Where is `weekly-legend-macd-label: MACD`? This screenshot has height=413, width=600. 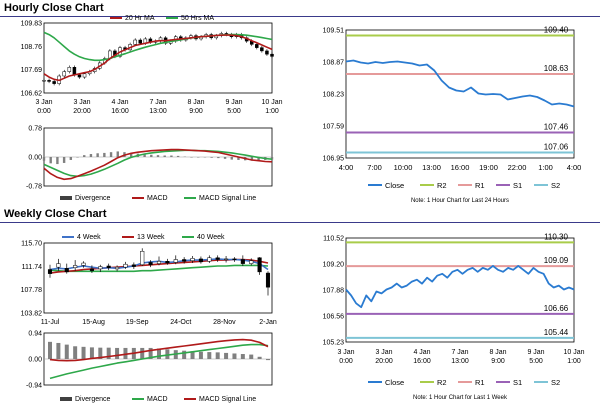
weekly-legend-macd-label: MACD is located at coordinates (157, 399).